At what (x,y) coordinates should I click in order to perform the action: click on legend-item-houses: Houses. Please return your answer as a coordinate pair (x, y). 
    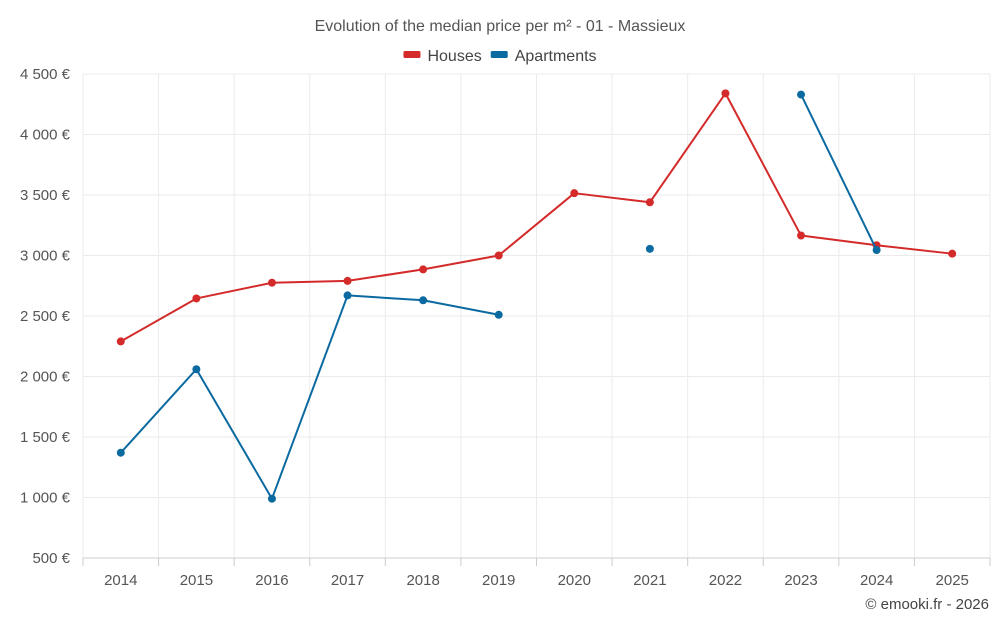
    Looking at the image, I should click on (442, 56).